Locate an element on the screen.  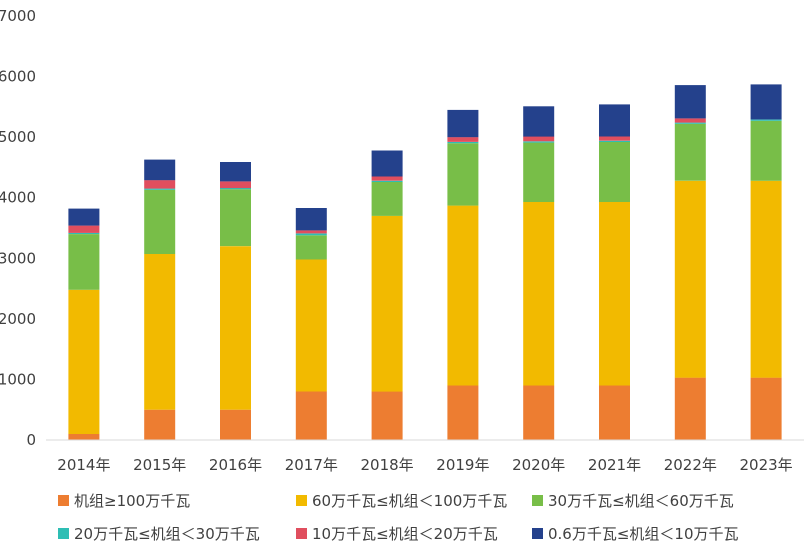
x-tick-label: 2018年 is located at coordinates (387, 465).